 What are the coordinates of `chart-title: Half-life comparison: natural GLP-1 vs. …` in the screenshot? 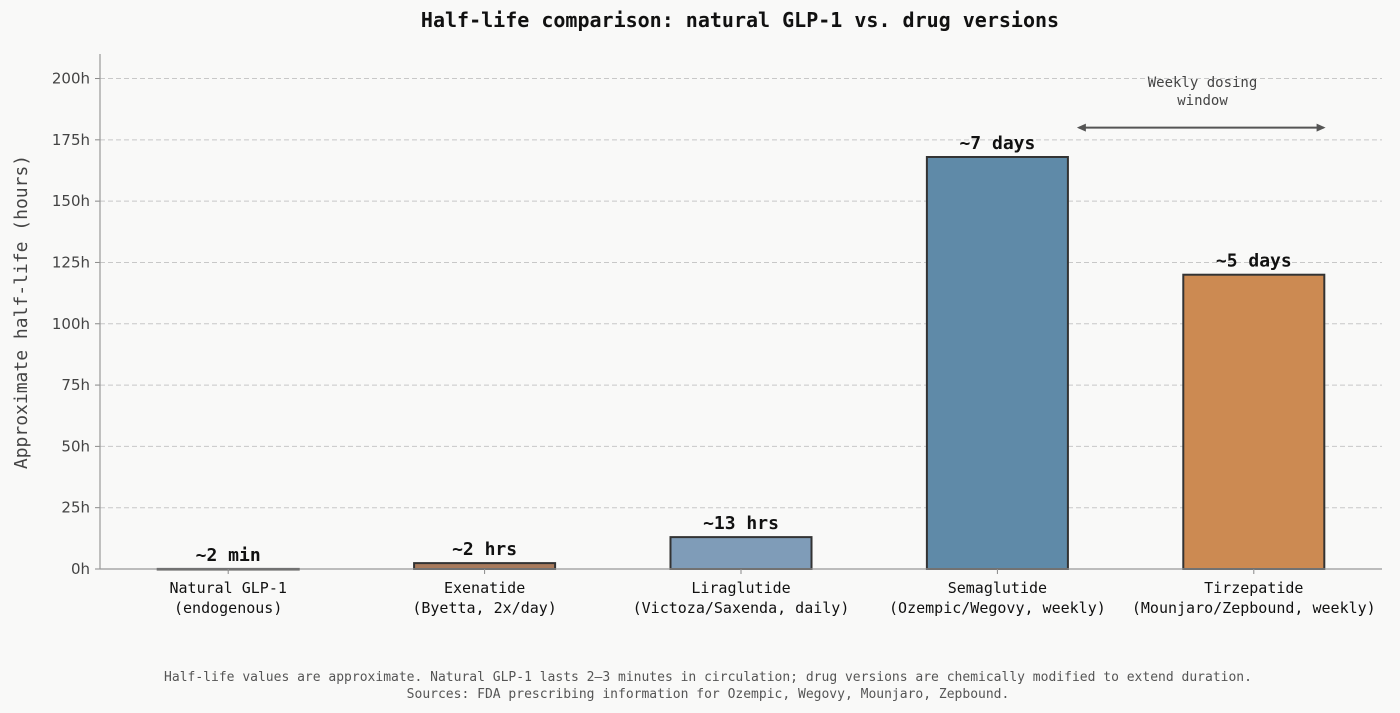 It's located at (740, 20).